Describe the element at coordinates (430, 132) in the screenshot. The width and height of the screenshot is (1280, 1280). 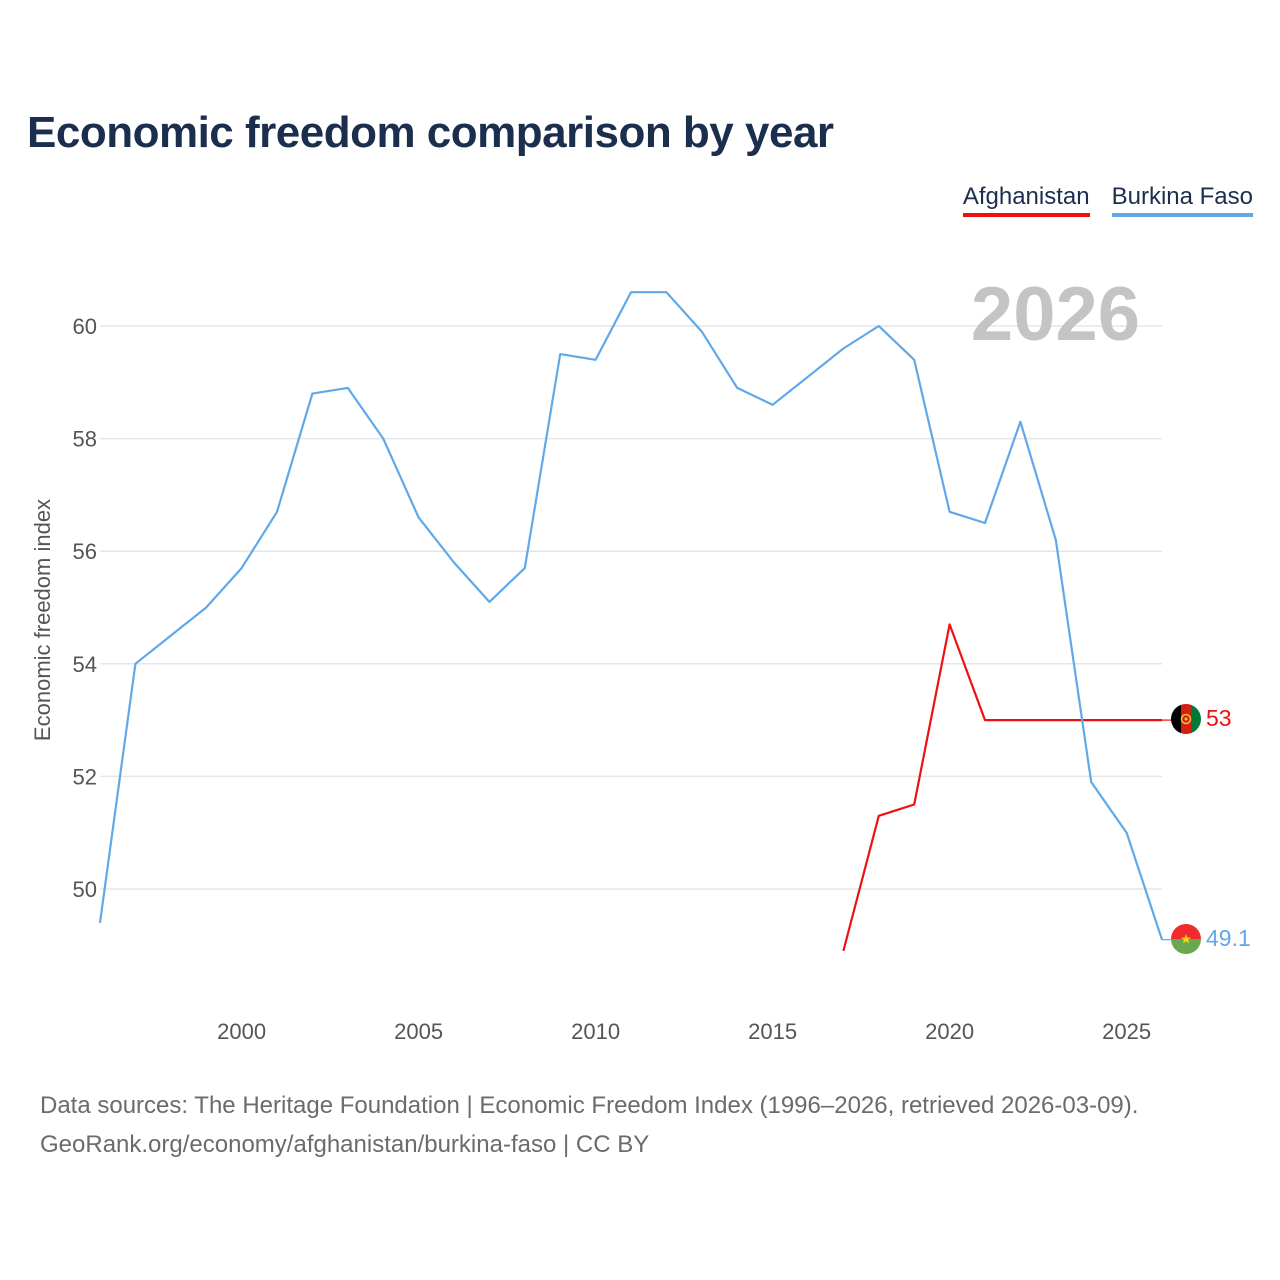
I see `chart-title: Economic freedom comparison by year` at that location.